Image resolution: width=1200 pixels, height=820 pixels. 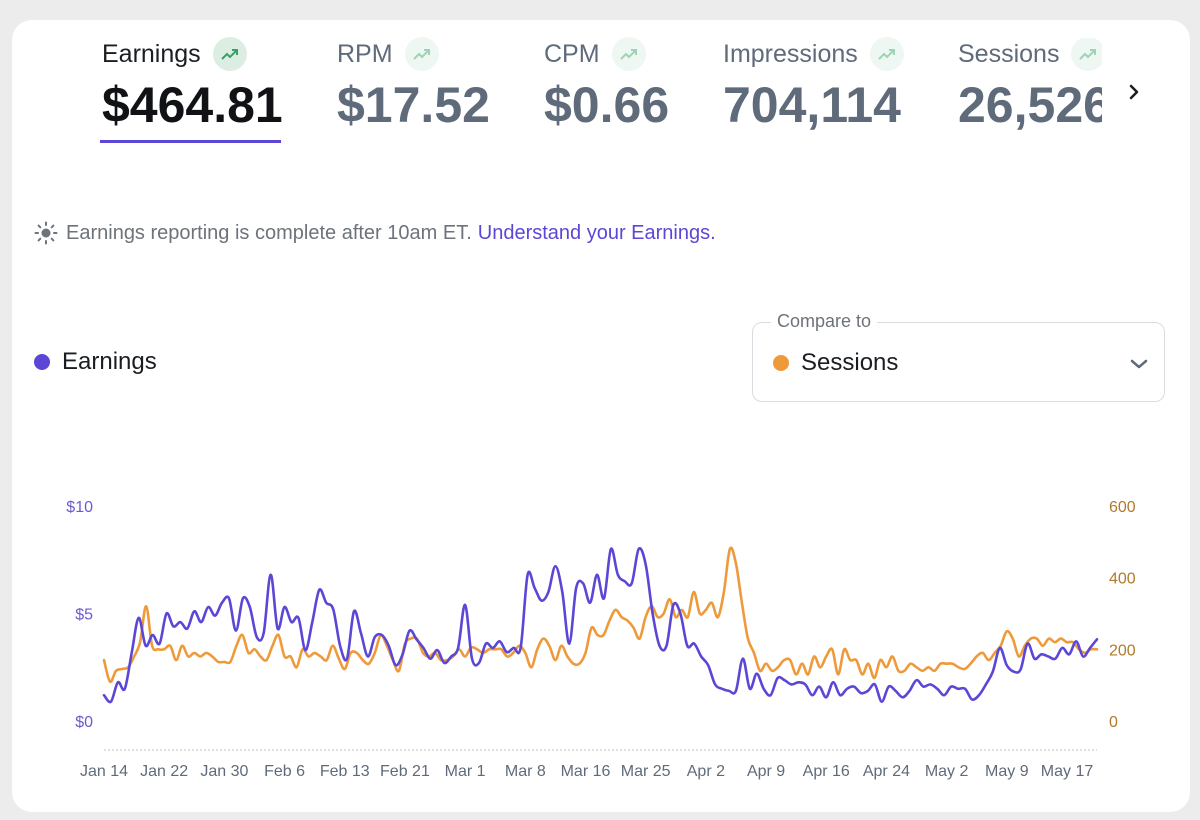 I want to click on x-tick-label: Feb 21, so click(x=405, y=771).